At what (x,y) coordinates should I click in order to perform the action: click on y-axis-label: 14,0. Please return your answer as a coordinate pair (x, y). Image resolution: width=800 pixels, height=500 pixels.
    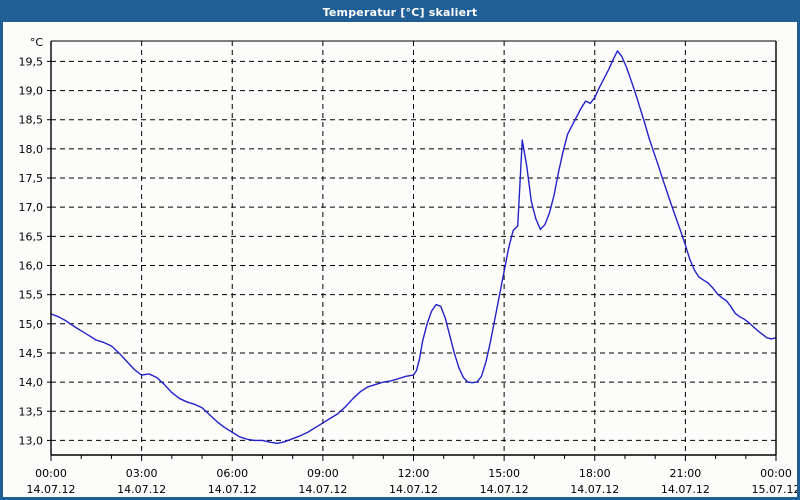
    Looking at the image, I should click on (31, 382).